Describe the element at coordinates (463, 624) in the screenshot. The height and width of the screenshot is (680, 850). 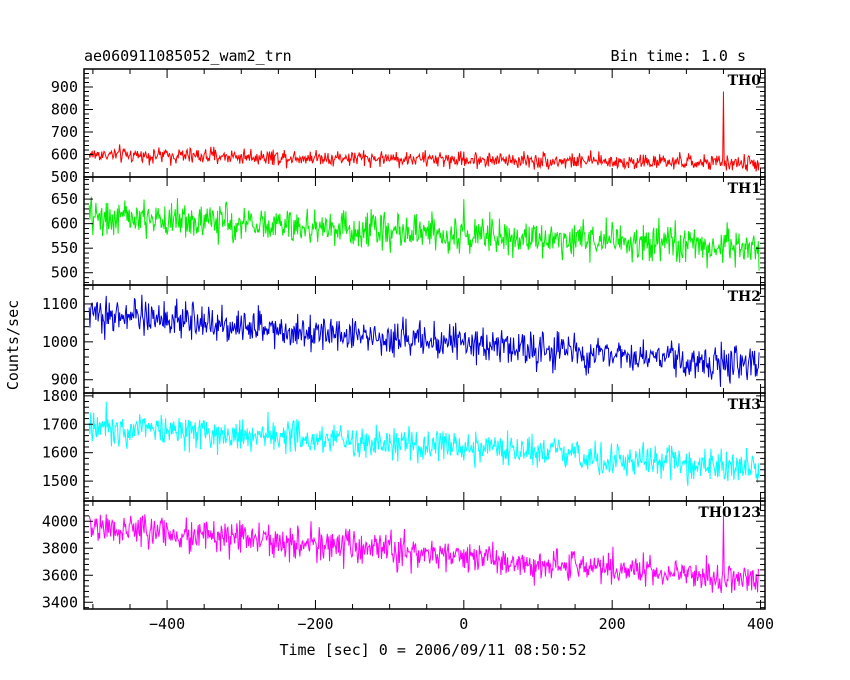
I see `x-tick-label: 0` at that location.